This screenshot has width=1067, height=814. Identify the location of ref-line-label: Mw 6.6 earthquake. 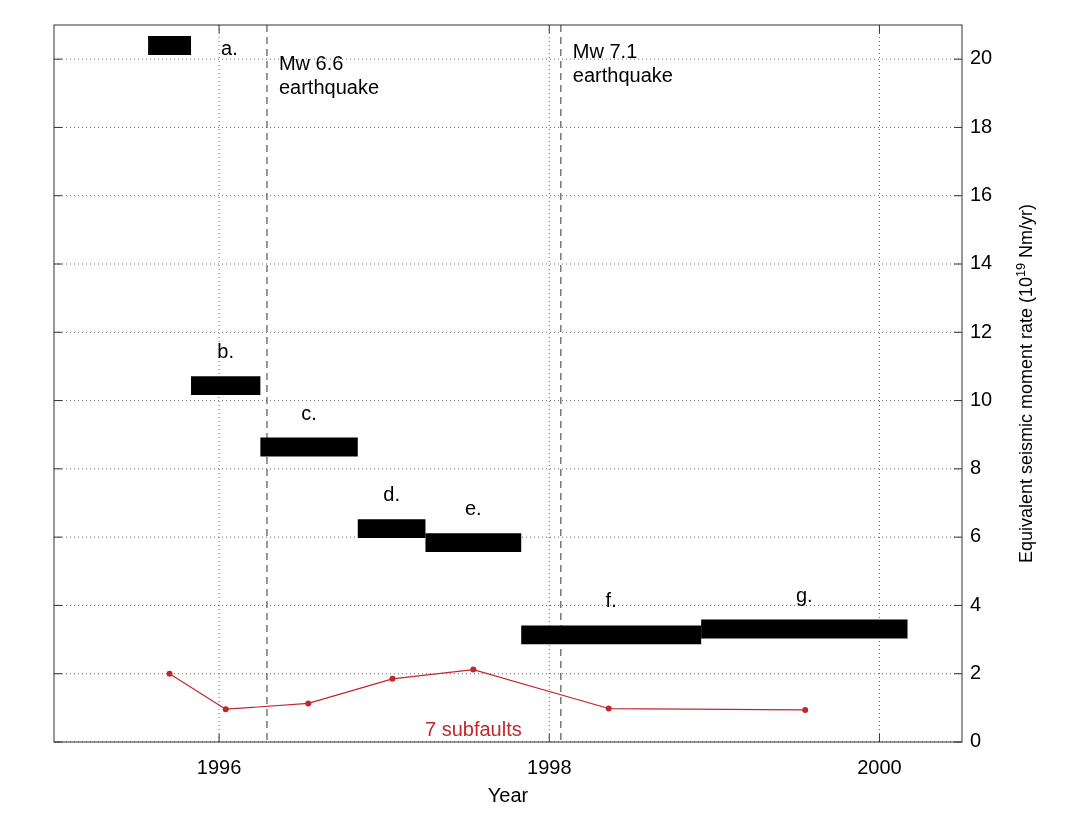
(329, 75).